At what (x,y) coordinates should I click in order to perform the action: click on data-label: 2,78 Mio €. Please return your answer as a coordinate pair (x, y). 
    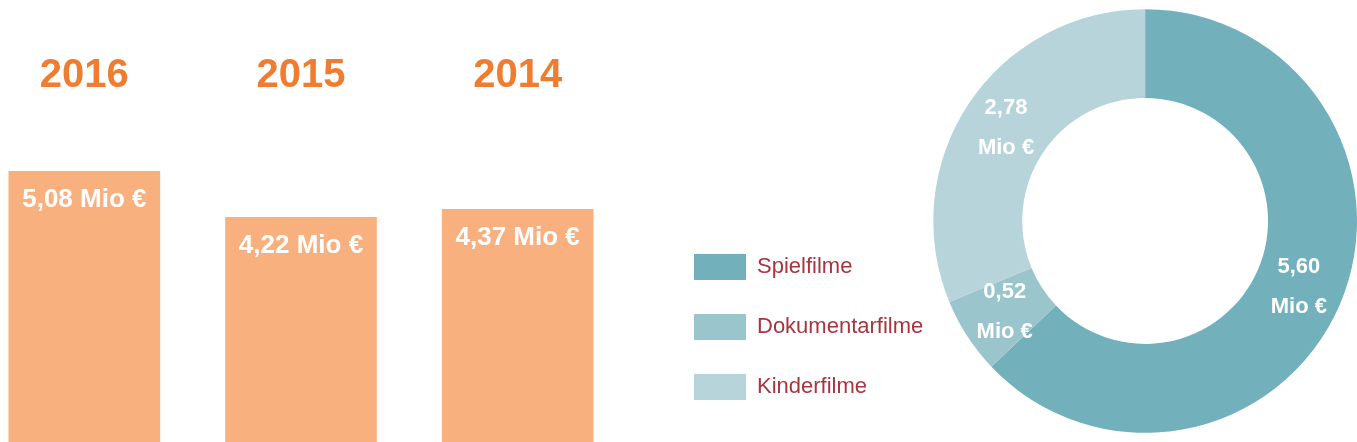
    Looking at the image, I should click on (1006, 127).